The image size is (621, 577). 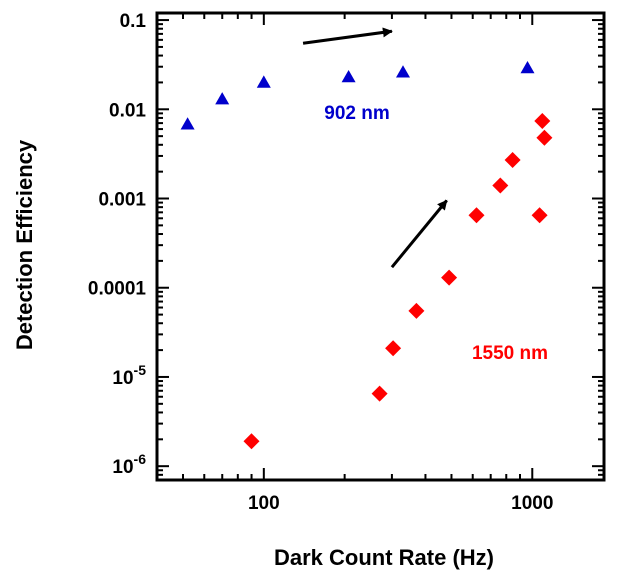 I want to click on annotation-arrows, so click(x=375, y=148).